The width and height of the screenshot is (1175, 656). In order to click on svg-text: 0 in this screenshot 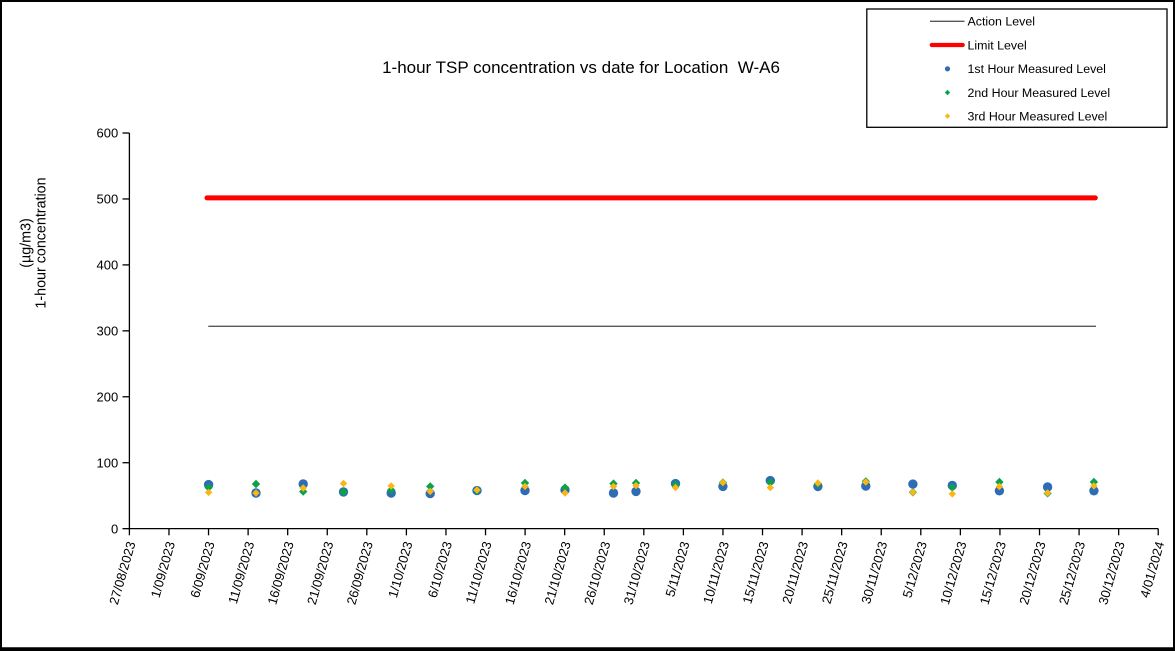, I will do `click(114, 528)`.